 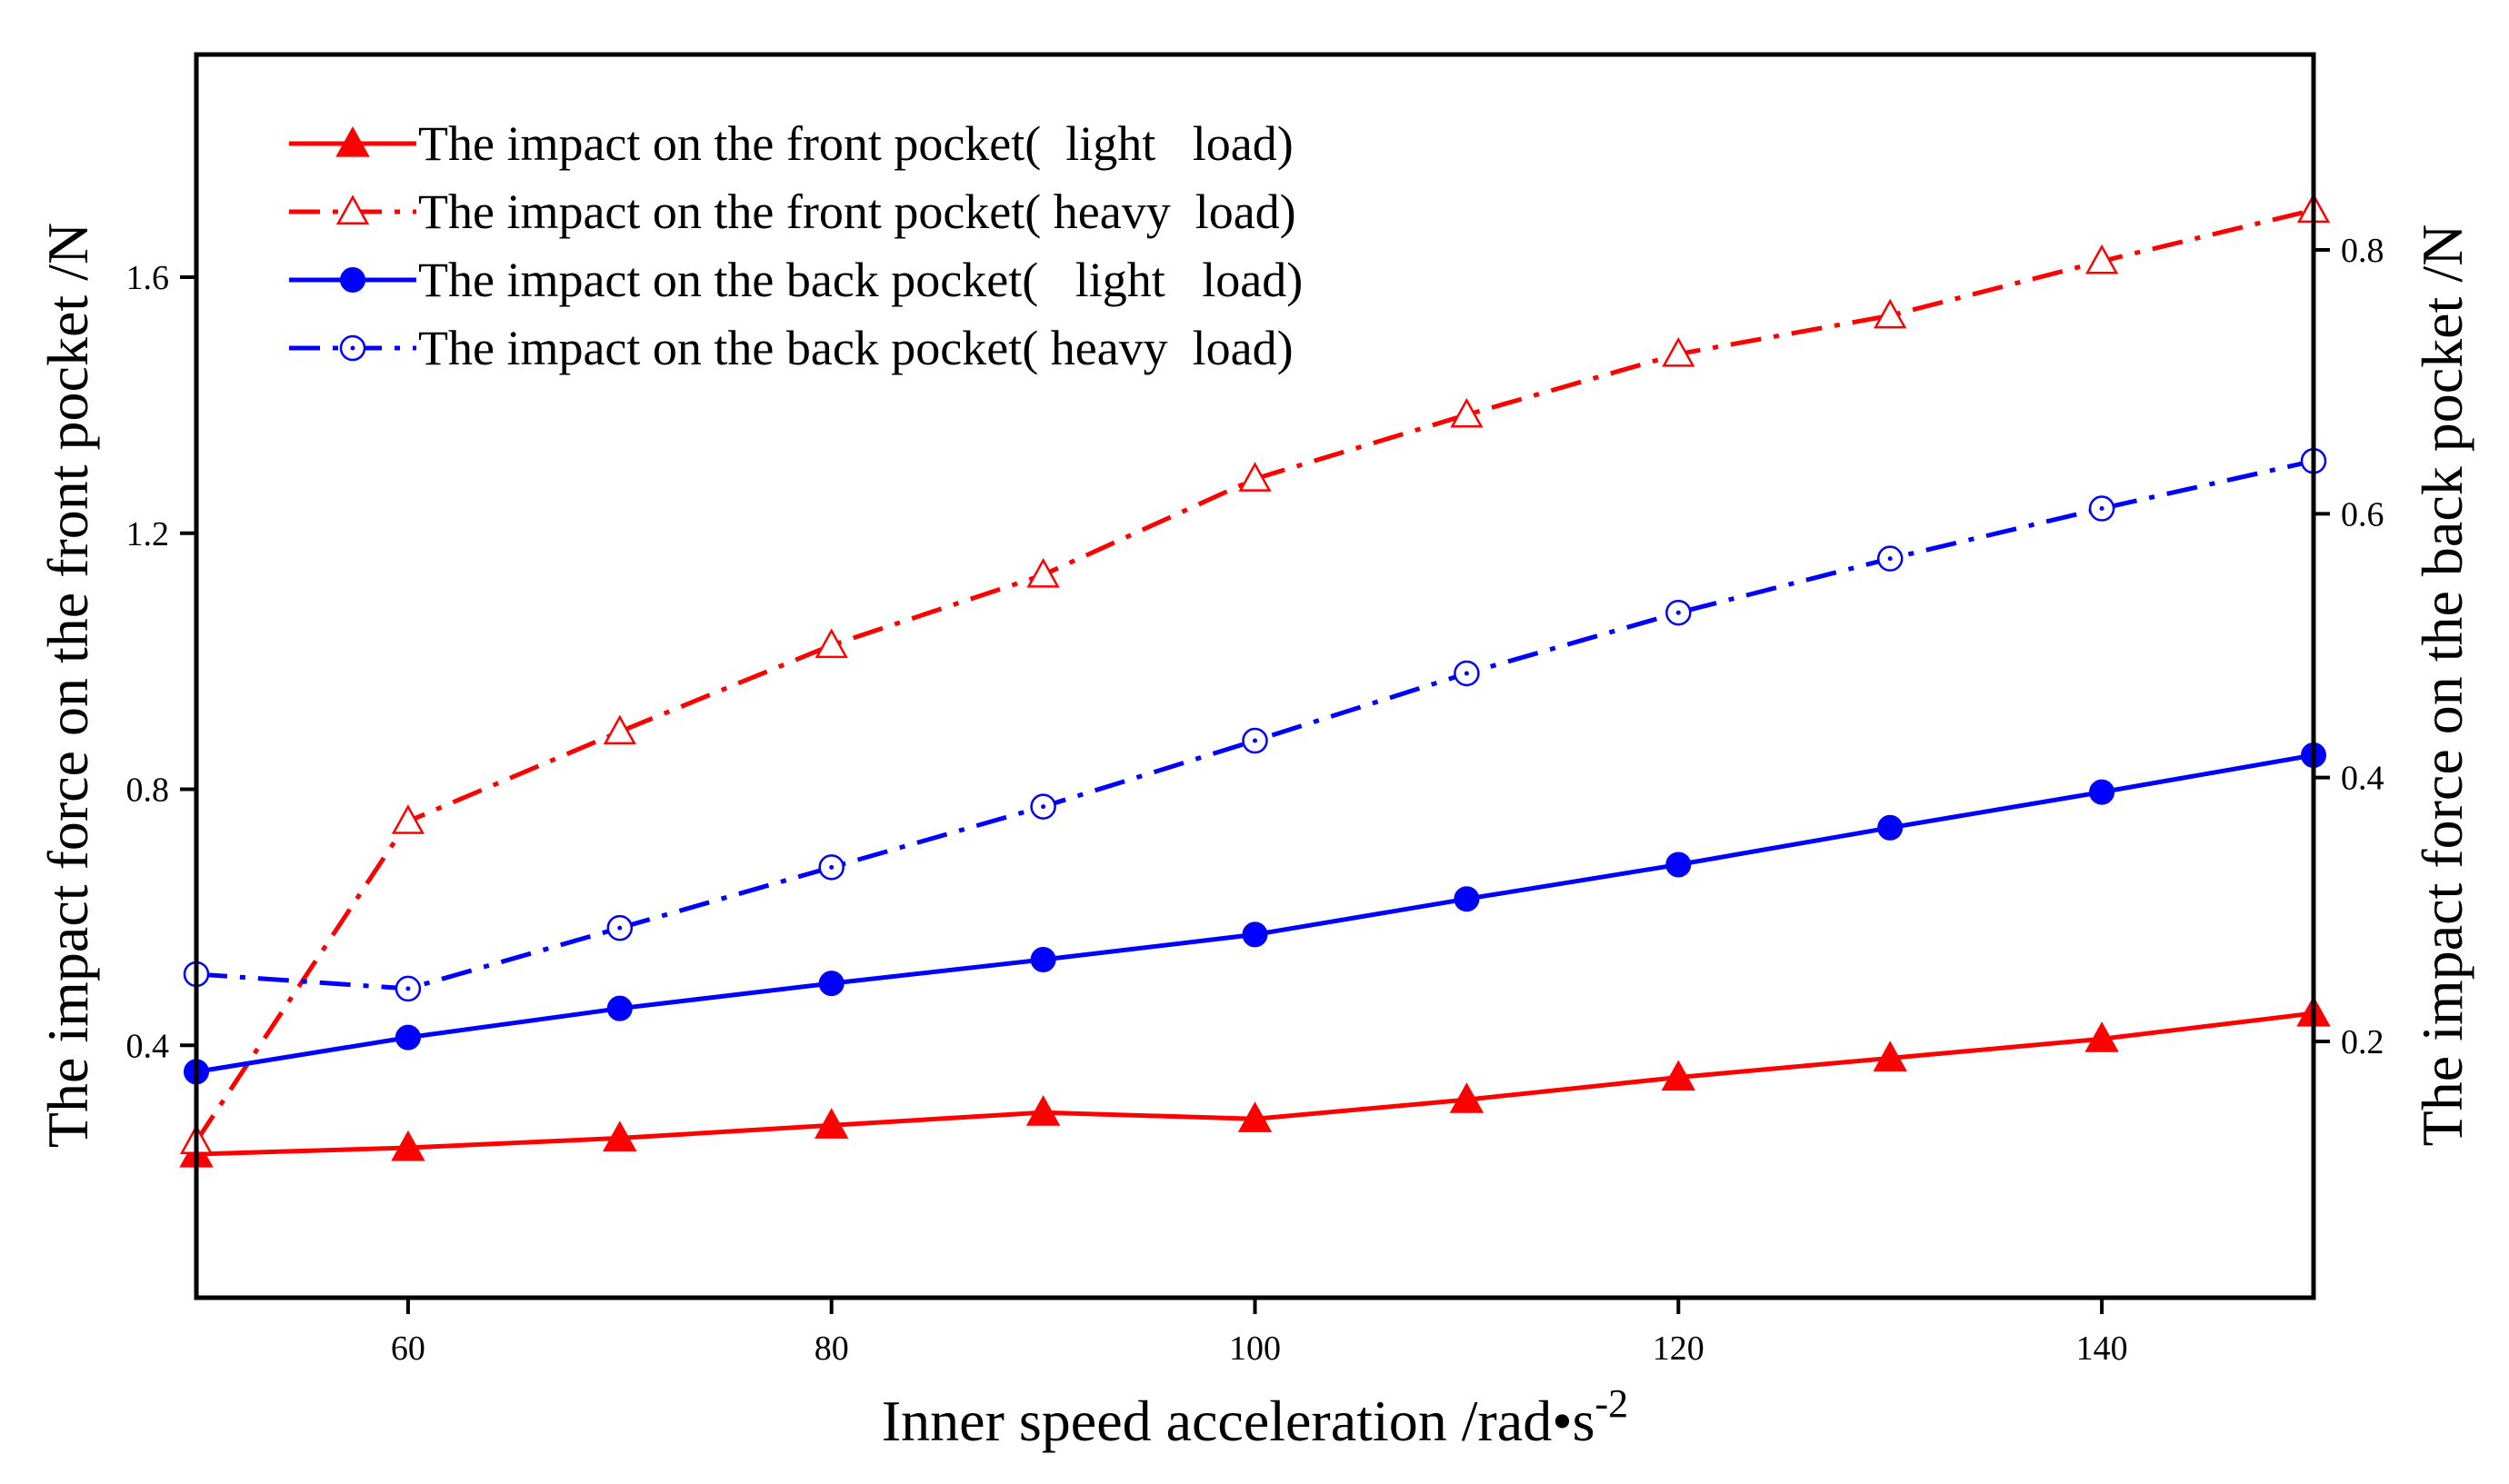 I want to click on y-right-tick-label: 0.4, so click(x=2362, y=779).